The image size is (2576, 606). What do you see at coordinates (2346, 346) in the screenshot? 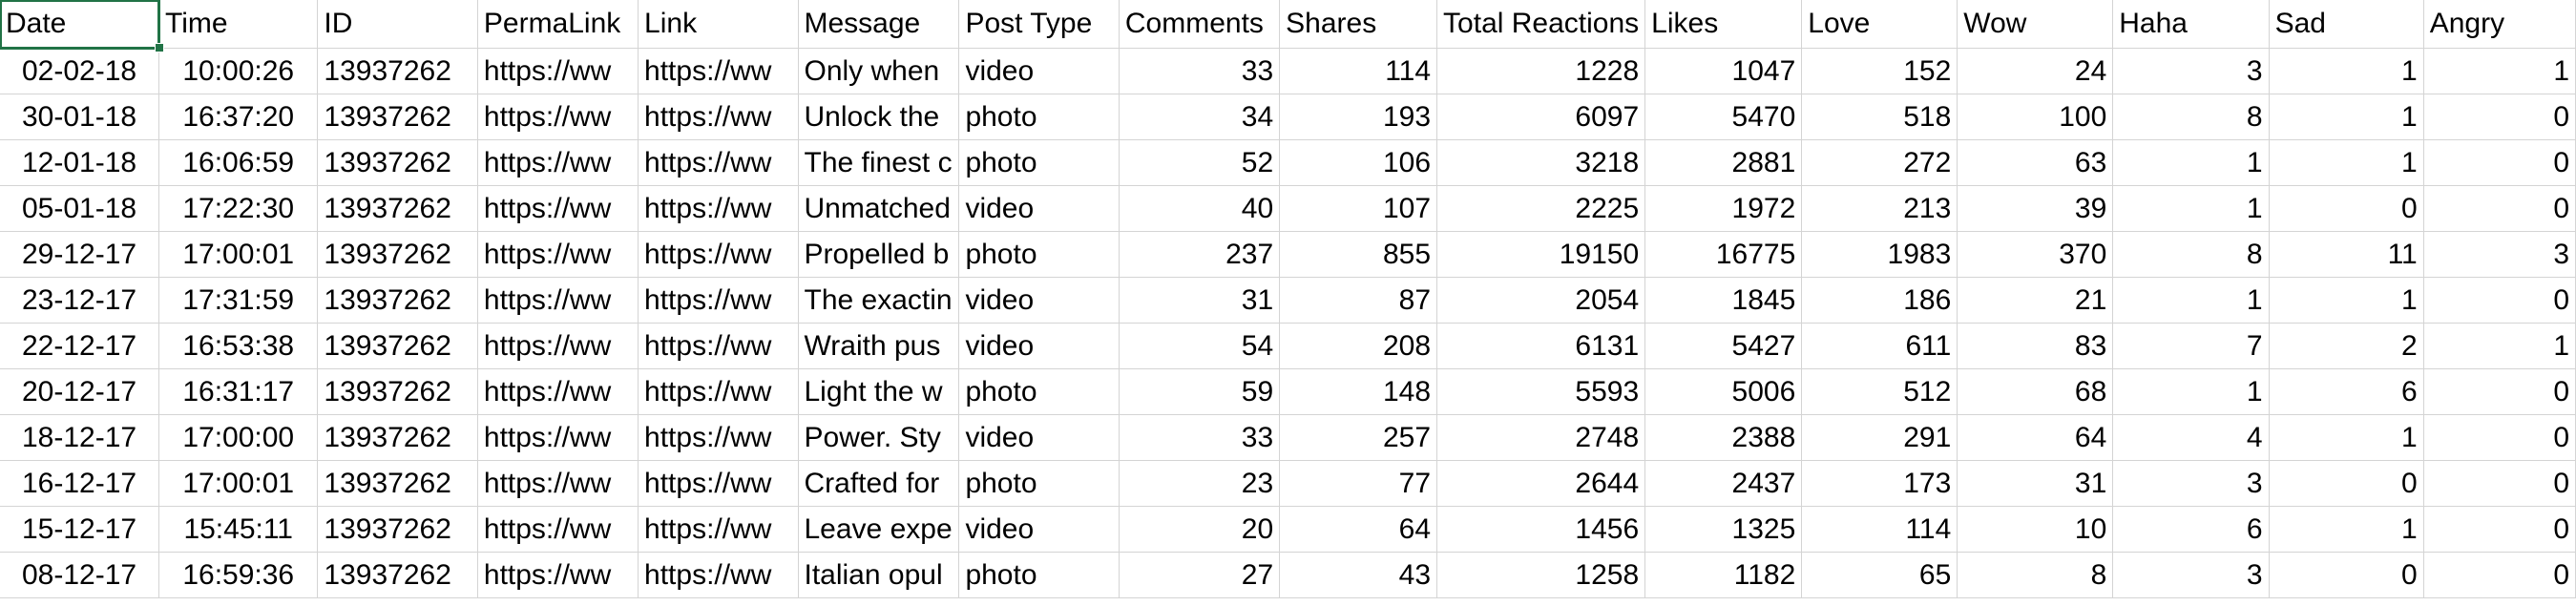
I see `table-cell: 2` at bounding box center [2346, 346].